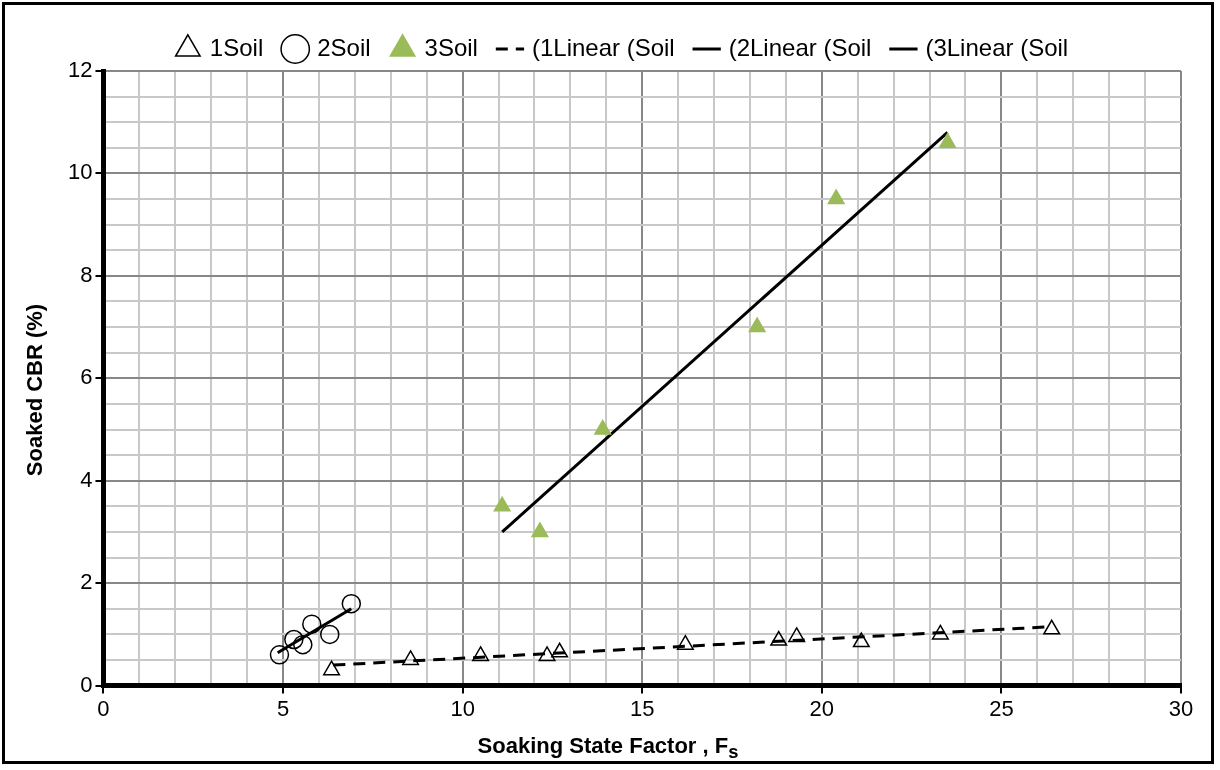  I want to click on x-tick-label: 10, so click(462, 708).